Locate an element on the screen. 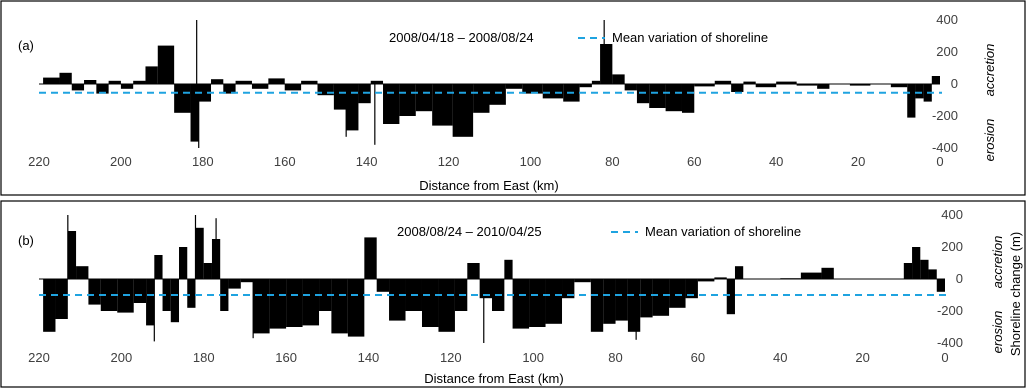  y-tick-label: 0 is located at coordinates (959, 278).